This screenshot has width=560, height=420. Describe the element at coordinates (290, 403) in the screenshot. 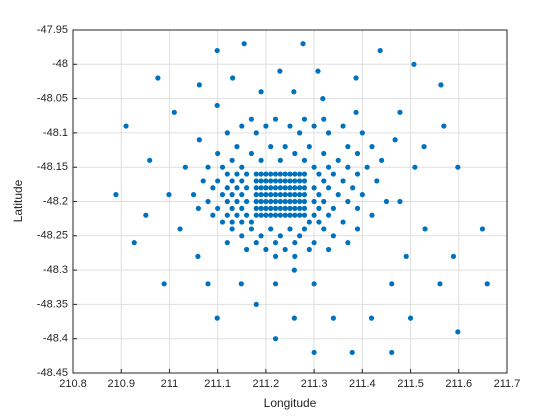

I see `x-axis-label: Longitude` at that location.